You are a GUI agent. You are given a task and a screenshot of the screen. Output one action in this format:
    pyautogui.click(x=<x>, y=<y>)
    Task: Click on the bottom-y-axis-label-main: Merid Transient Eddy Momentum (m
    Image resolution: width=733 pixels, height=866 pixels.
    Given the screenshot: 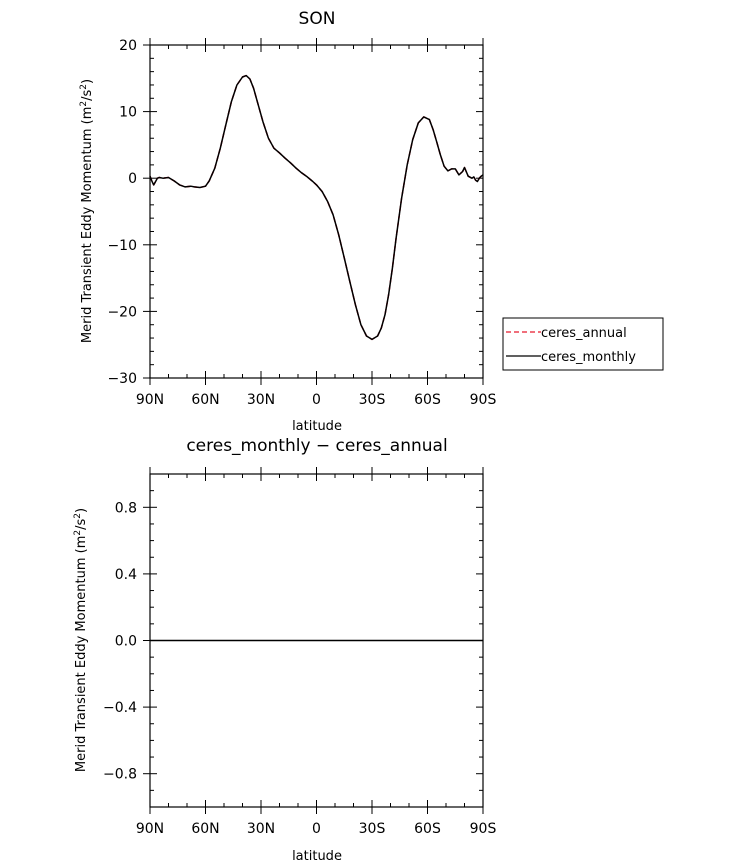 What is the action you would take?
    pyautogui.click(x=81, y=654)
    